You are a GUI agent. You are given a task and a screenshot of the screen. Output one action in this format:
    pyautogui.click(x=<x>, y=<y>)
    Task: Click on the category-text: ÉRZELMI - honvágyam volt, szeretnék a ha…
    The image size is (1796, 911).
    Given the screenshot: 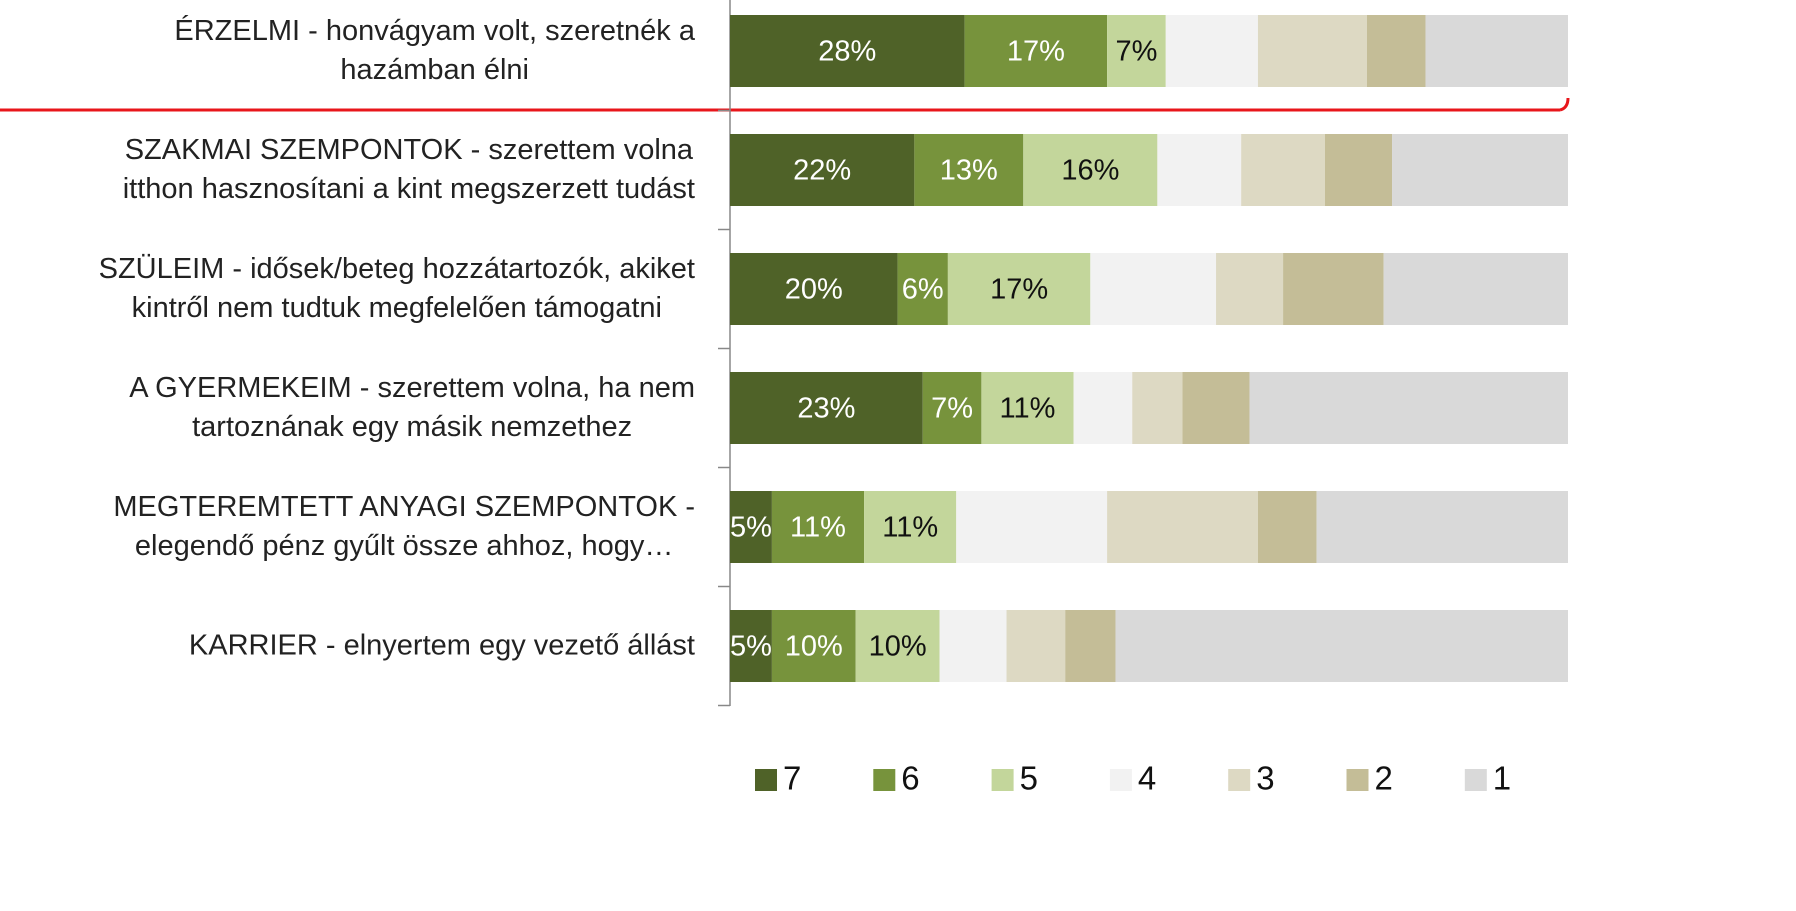 What is the action you would take?
    pyautogui.click(x=434, y=50)
    